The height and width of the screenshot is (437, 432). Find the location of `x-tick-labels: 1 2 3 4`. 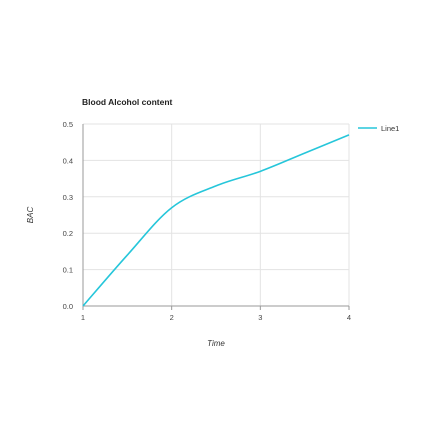

x-tick-labels: 1 2 3 4 is located at coordinates (216, 317).